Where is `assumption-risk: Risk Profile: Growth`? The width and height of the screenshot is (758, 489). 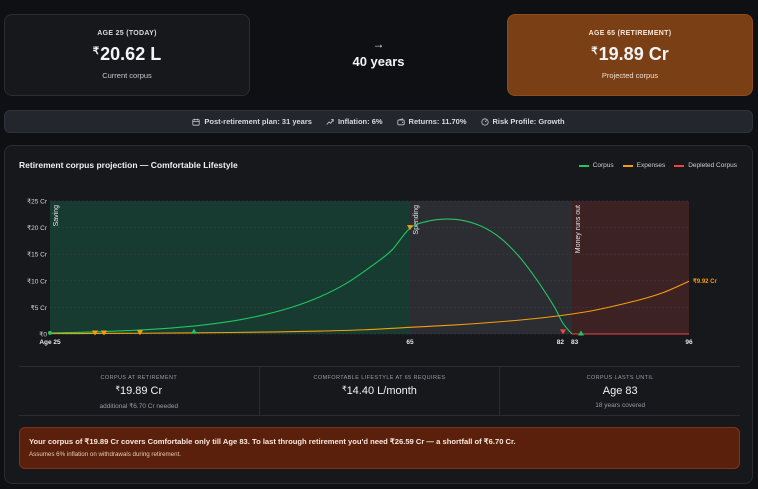
assumption-risk: Risk Profile: Growth is located at coordinates (522, 121).